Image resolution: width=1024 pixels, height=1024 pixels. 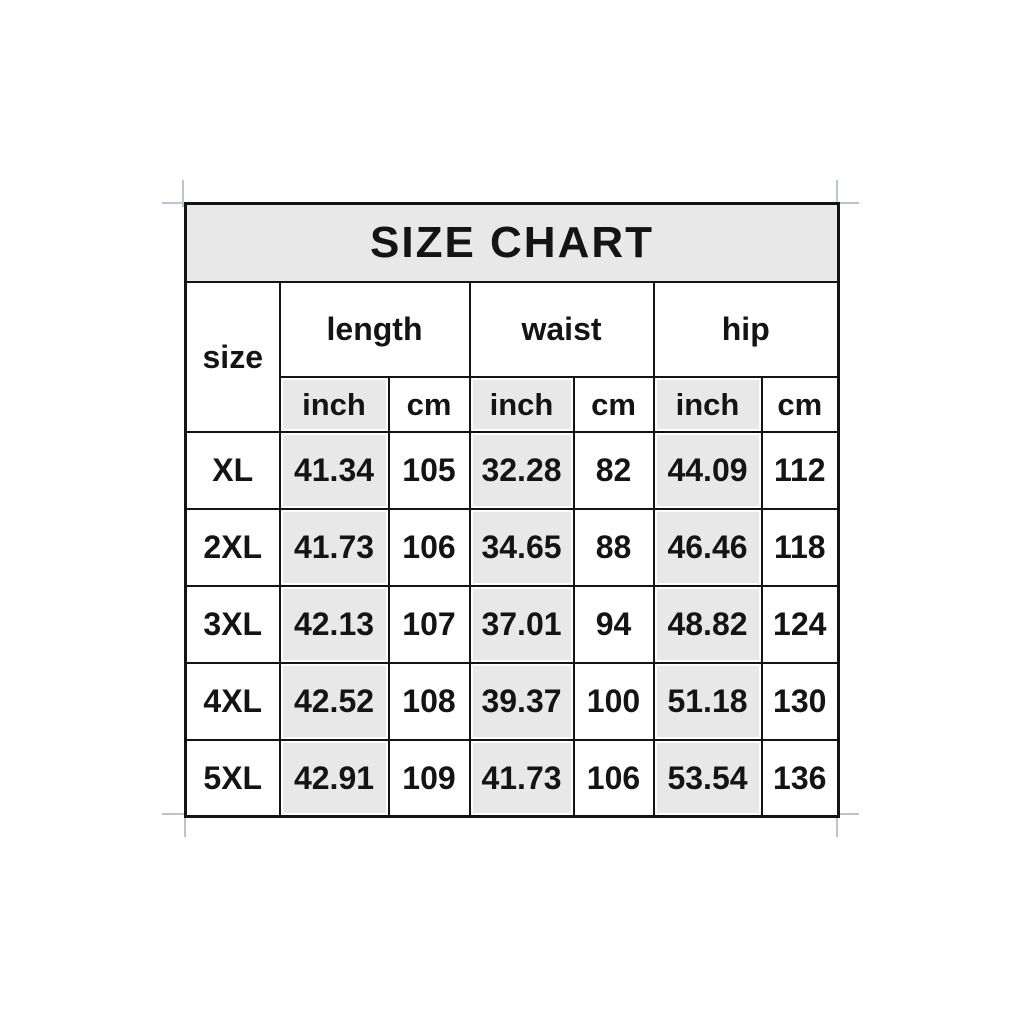 I want to click on size-cell: 5XL, so click(x=232, y=778).